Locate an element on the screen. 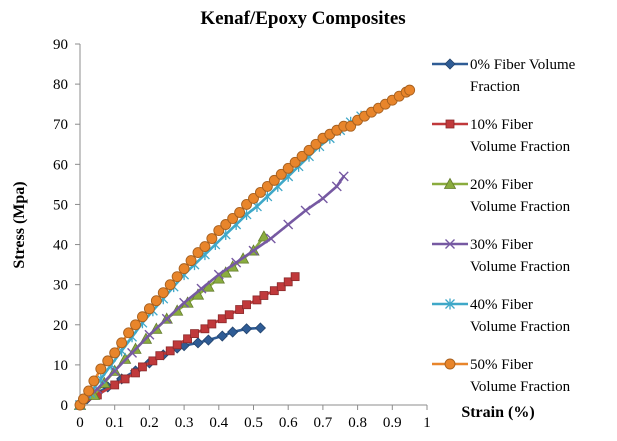 Image resolution: width=617 pixels, height=441 pixels. y-tick-label: 50 is located at coordinates (60, 205).